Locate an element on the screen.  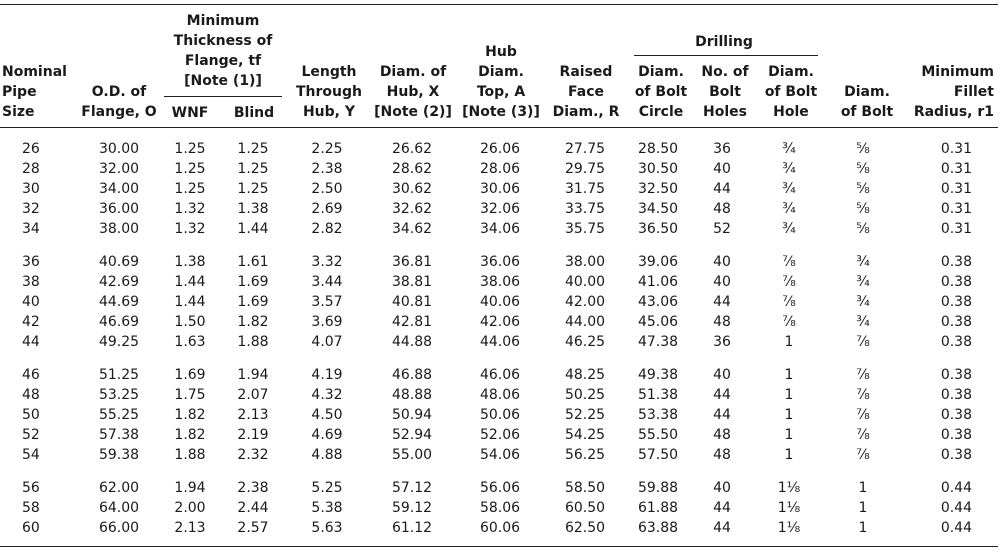
cell-od-flange: 53.25 is located at coordinates (119, 395).